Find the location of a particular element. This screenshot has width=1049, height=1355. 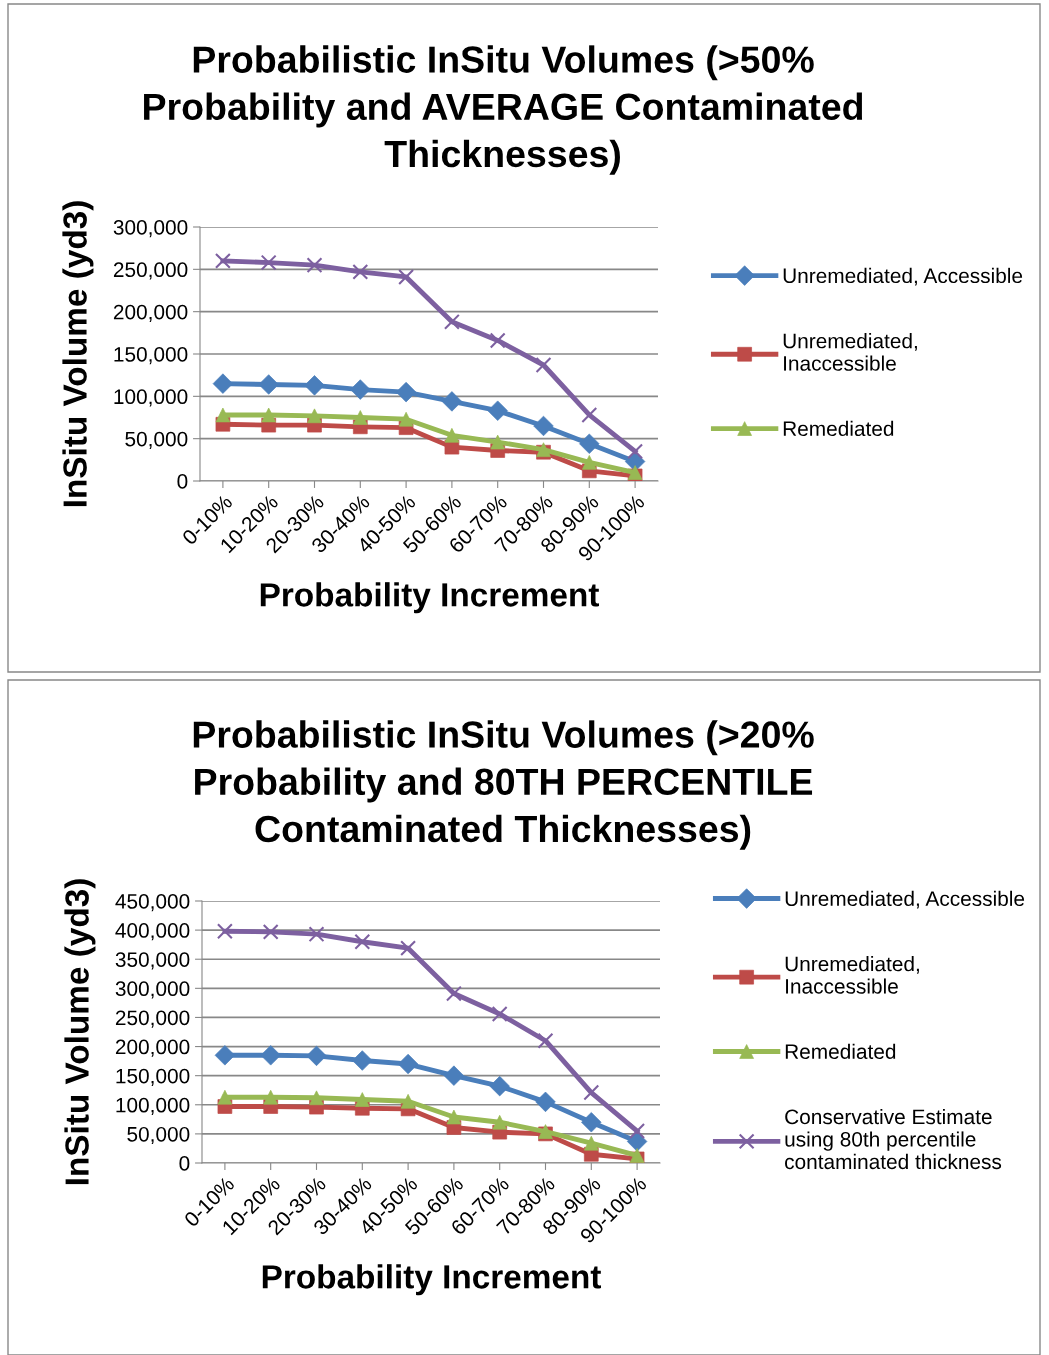

chart-title: Probabilistic InSitu Volumes (>50% Probability and AVERAGE Contaminated Thicknesses) is located at coordinates (503, 110).